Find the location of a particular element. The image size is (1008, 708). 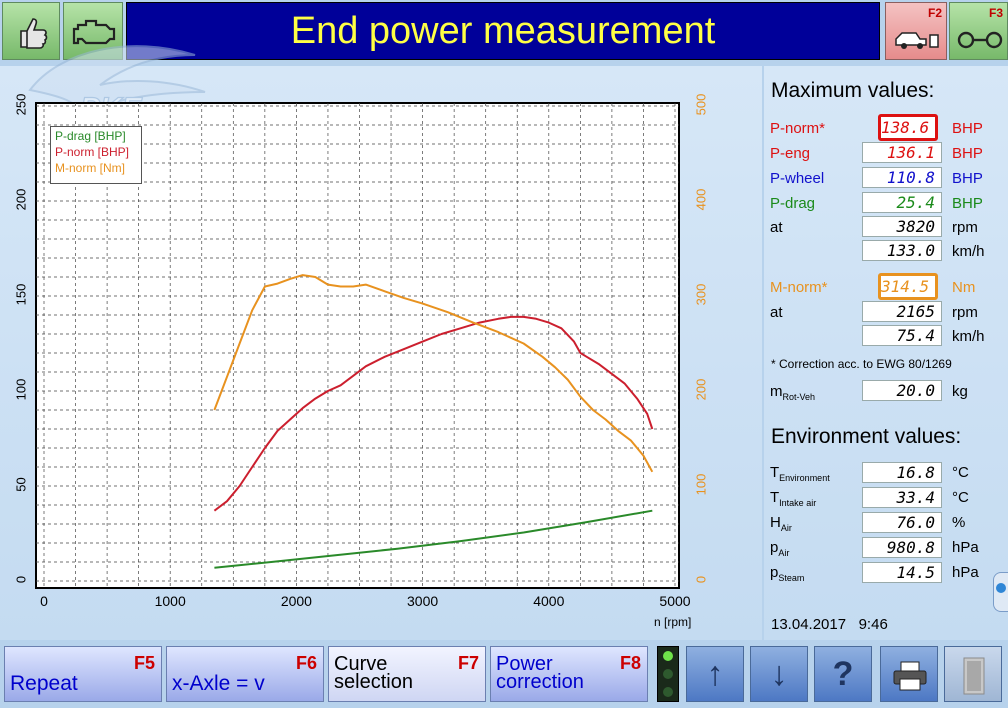

y-left-tick-label: 100 is located at coordinates (21, 389).